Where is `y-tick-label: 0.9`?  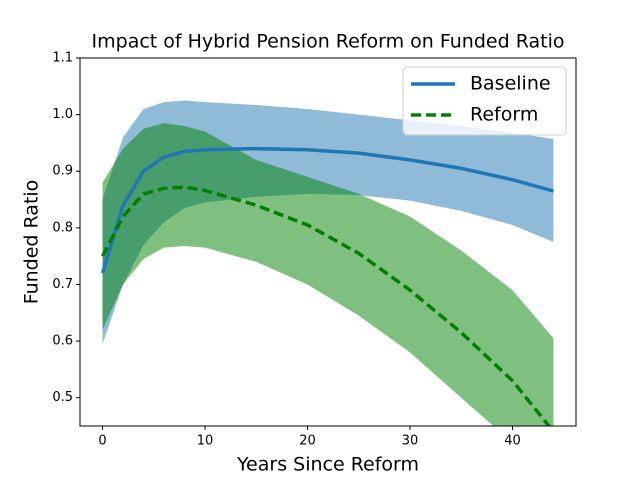
y-tick-label: 0.9 is located at coordinates (62, 171).